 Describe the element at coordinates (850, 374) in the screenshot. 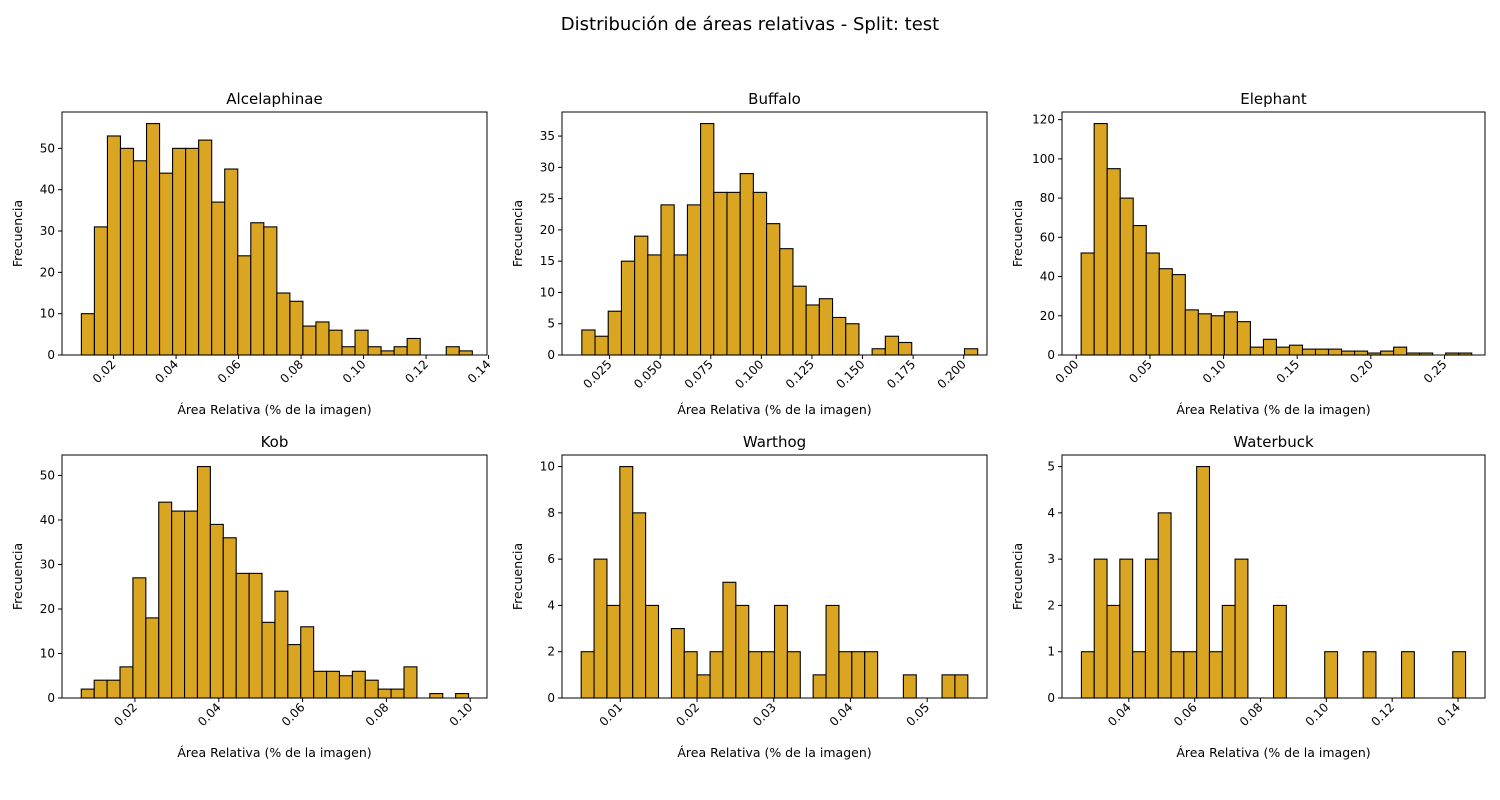

I see `x-tick-label: 0.150` at that location.